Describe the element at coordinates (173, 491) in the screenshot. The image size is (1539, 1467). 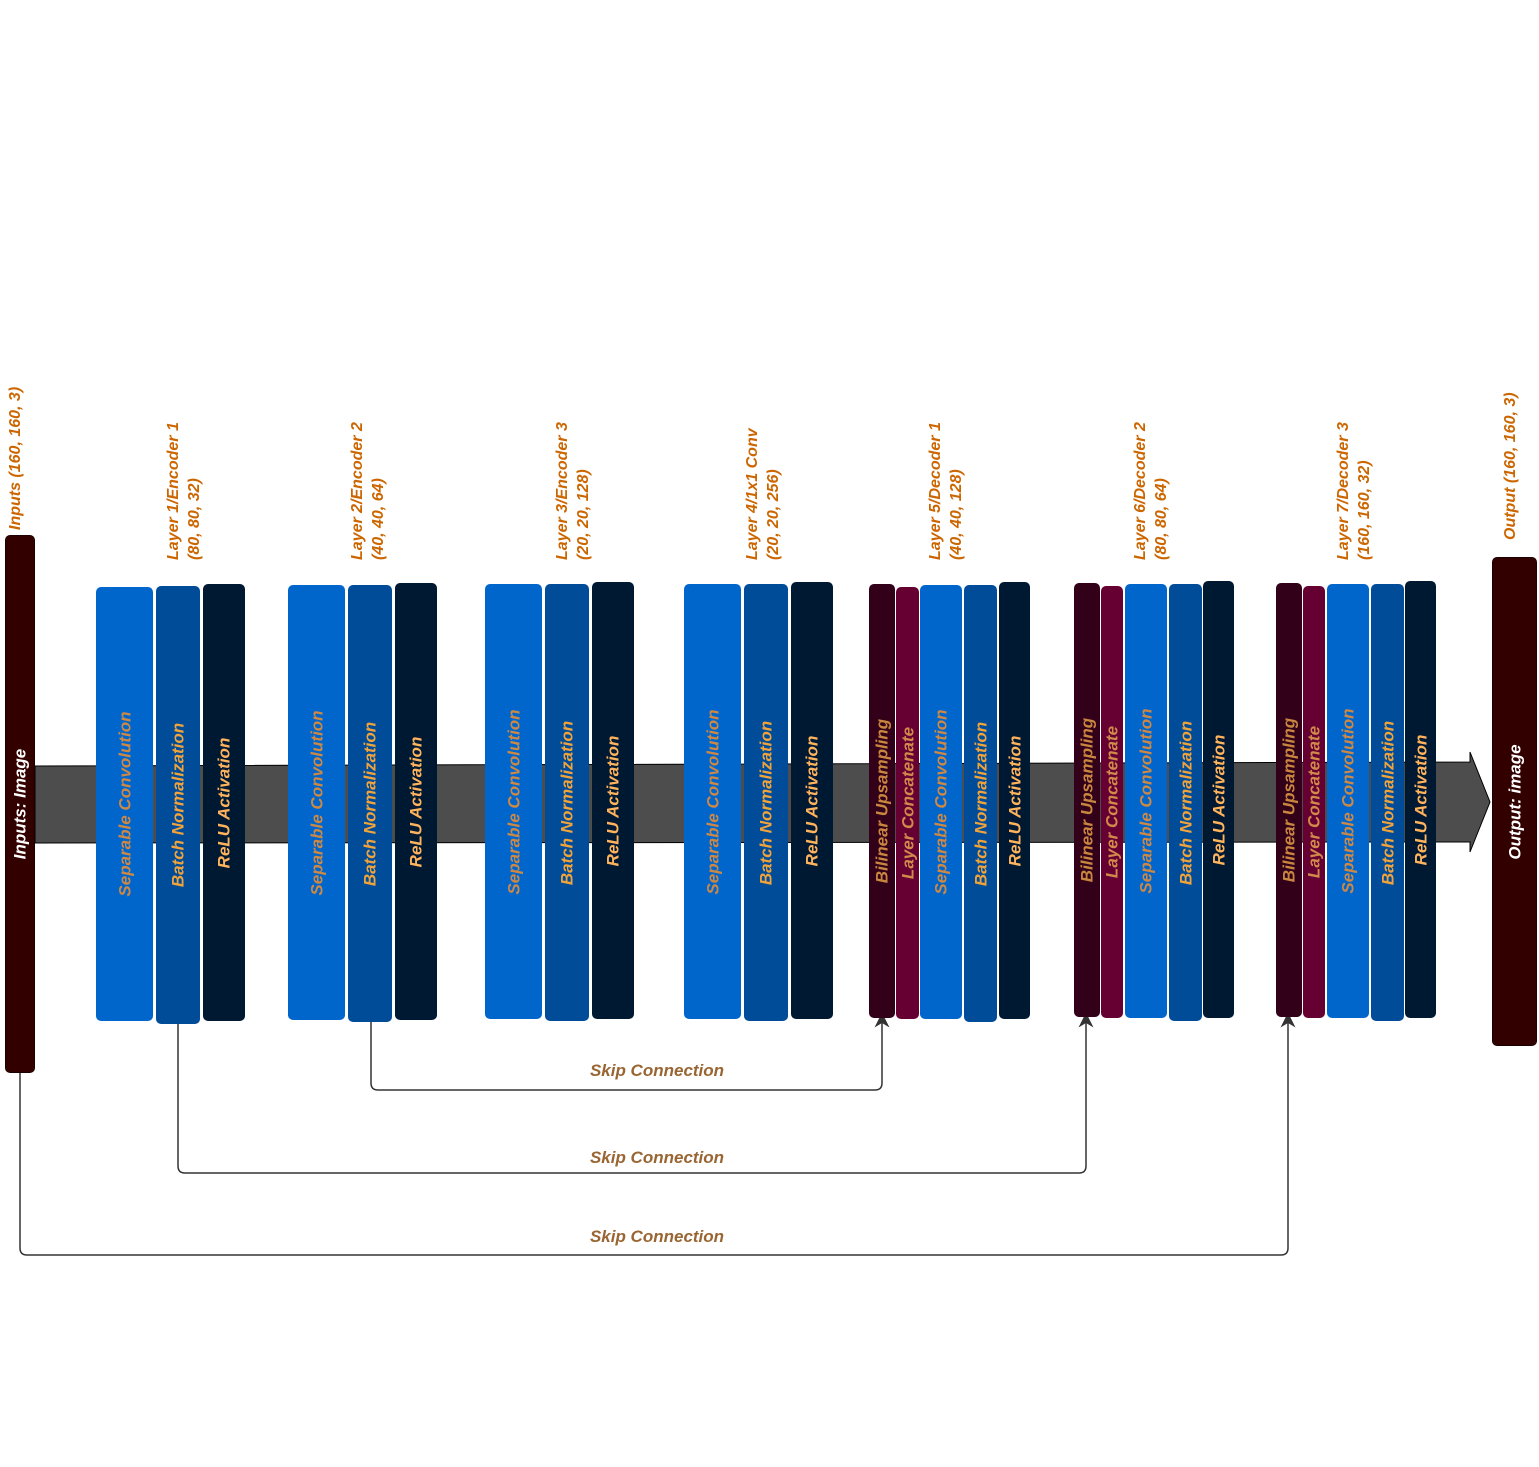
I see `layer-title: Layer 1/Encoder 1` at that location.